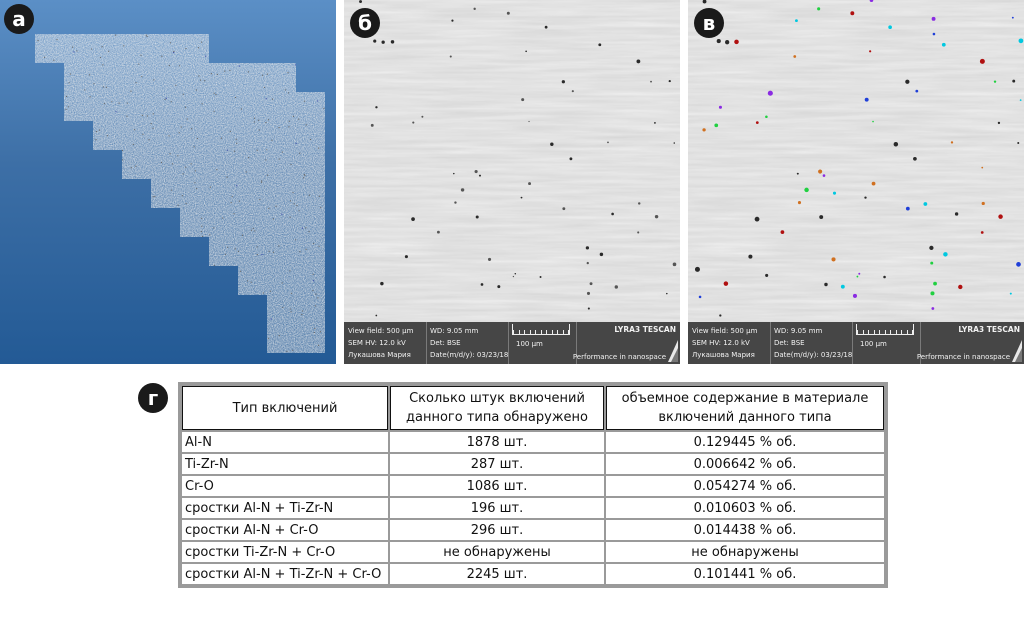  Describe the element at coordinates (497, 442) in the screenshot. I see `cell-count: 1878 шт.` at that location.